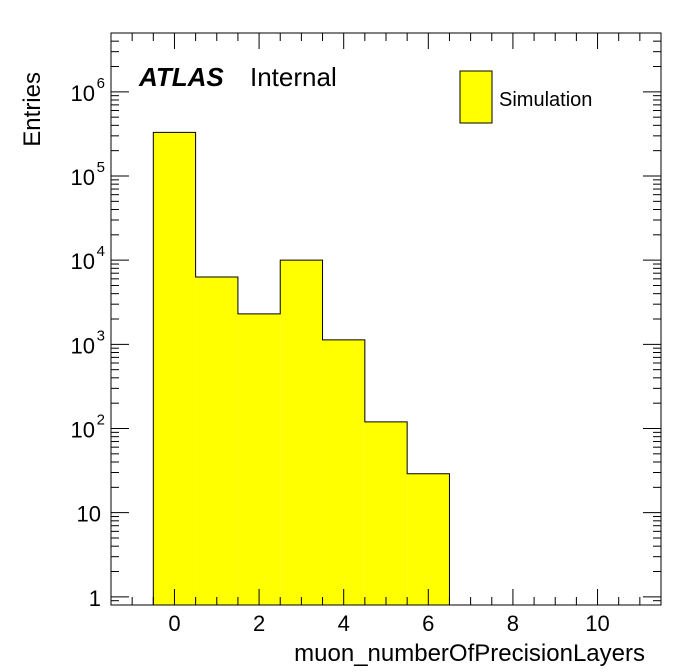 This screenshot has width=696, height=672. Describe the element at coordinates (101, 335) in the screenshot. I see `y-tick-label-exponent: 3` at that location.